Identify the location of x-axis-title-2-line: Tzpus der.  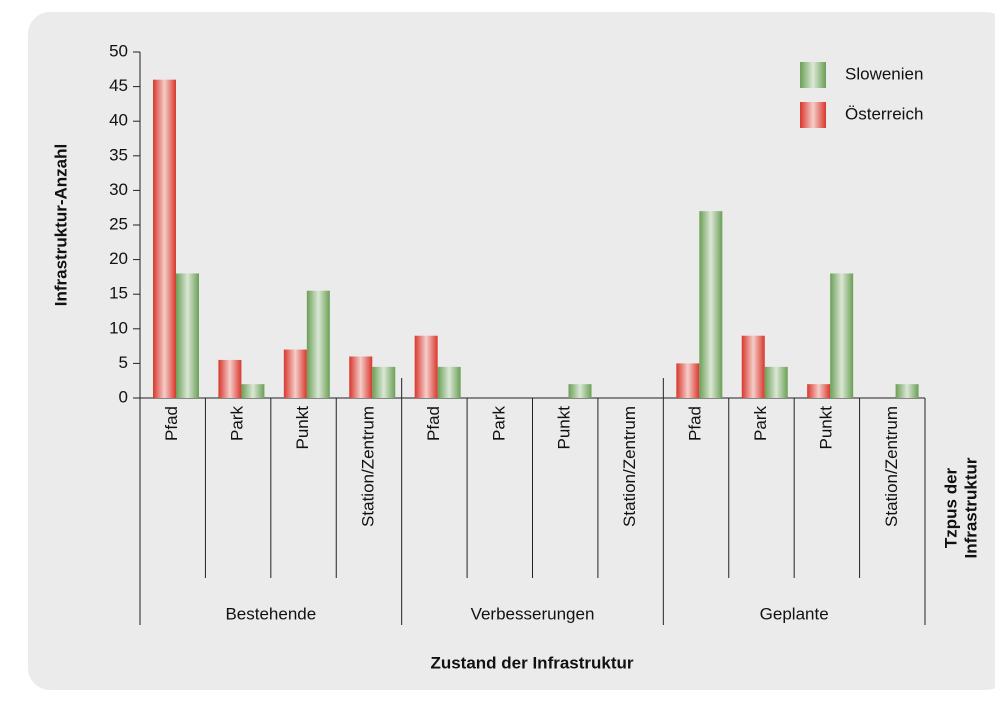
(950, 507).